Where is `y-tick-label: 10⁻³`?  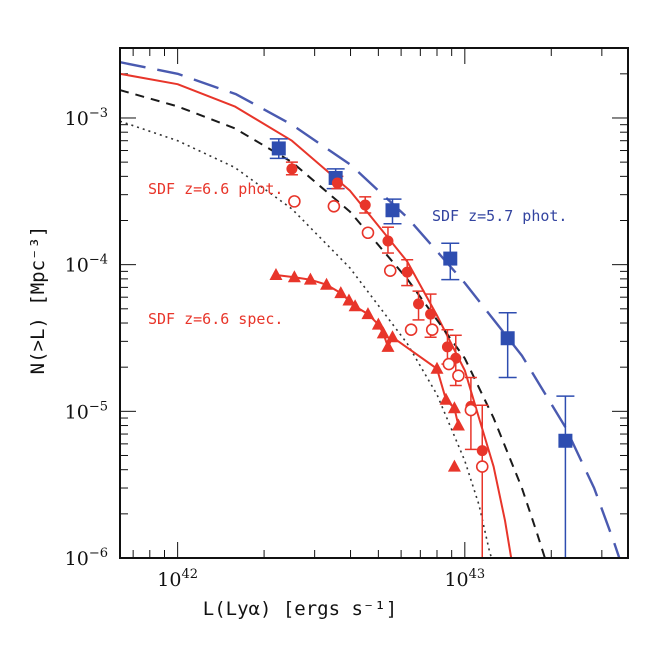
y-tick-label: 10⁻³ is located at coordinates (86, 118).